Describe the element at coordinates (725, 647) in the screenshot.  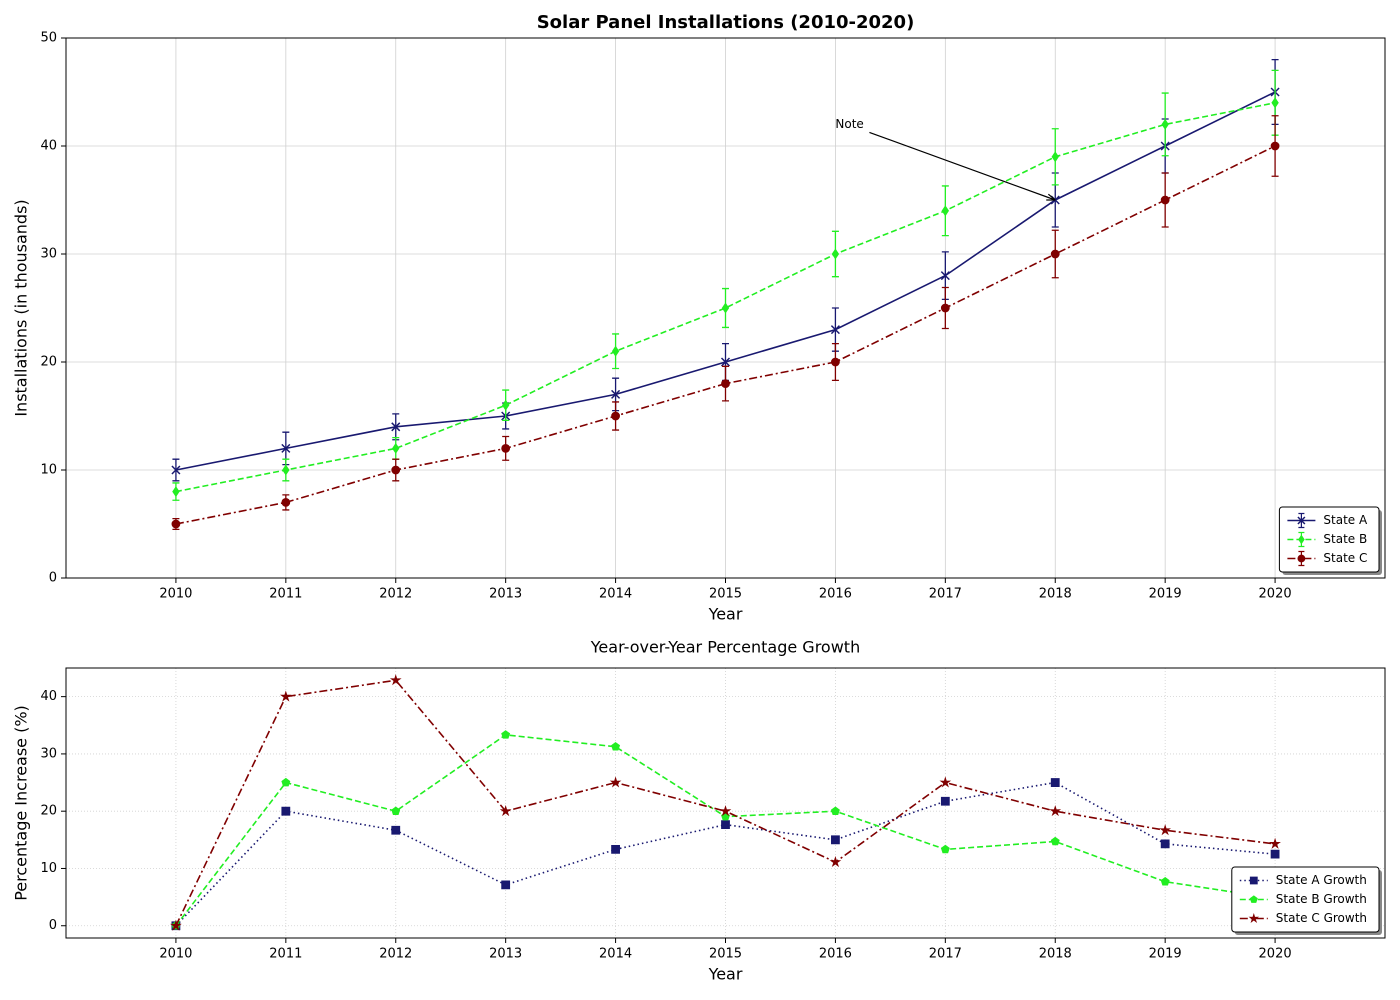
I see `chart-title: Year-over-Year Percentage Growth` at that location.